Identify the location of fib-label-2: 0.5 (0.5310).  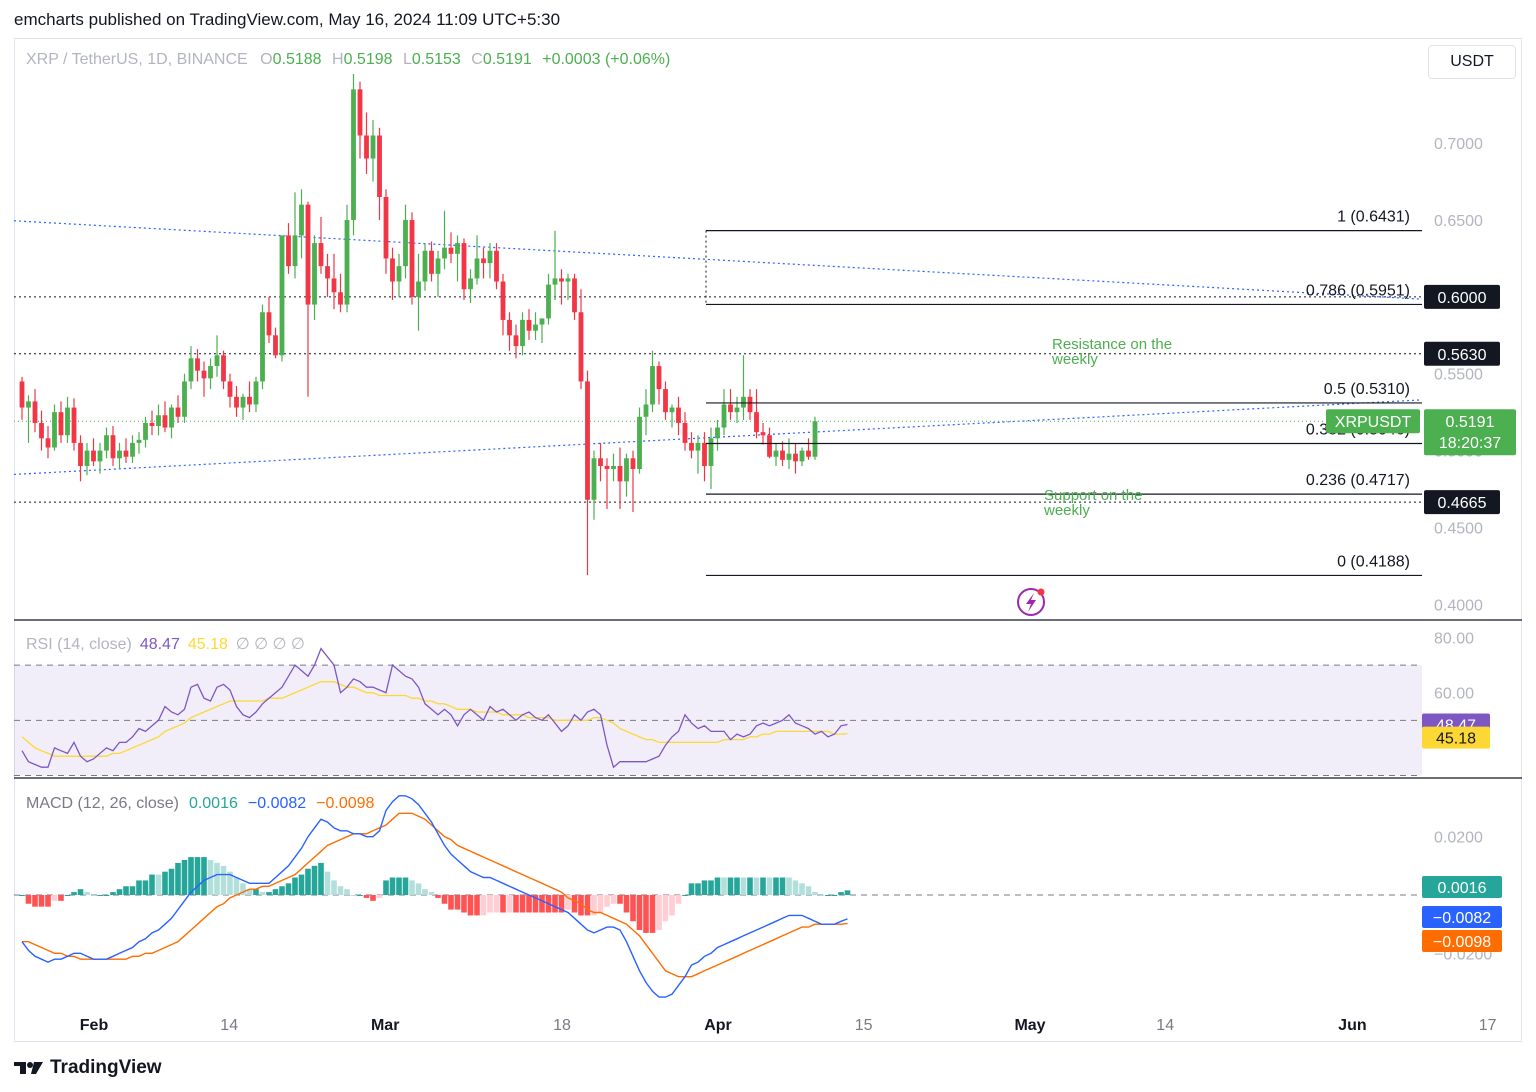
(1367, 389).